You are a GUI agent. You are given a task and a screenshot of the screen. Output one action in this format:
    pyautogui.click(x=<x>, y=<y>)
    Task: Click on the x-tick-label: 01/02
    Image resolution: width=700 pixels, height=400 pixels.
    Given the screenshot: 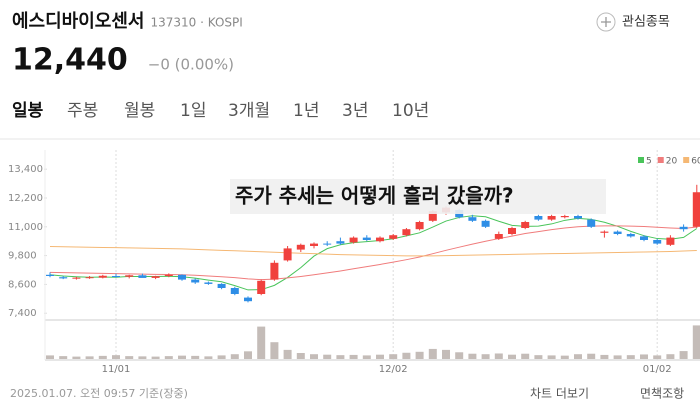 What is the action you would take?
    pyautogui.click(x=657, y=369)
    